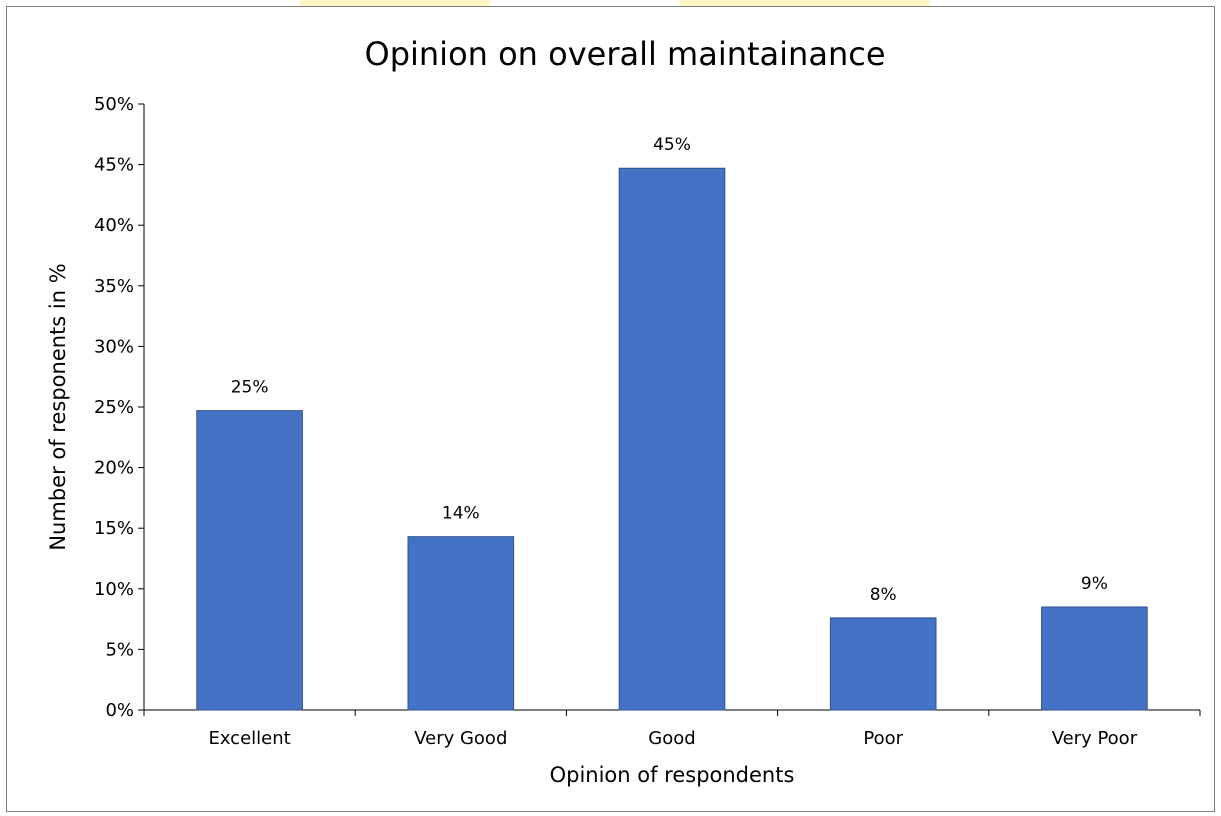 Image resolution: width=1221 pixels, height=816 pixels. I want to click on bar-good, so click(672, 439).